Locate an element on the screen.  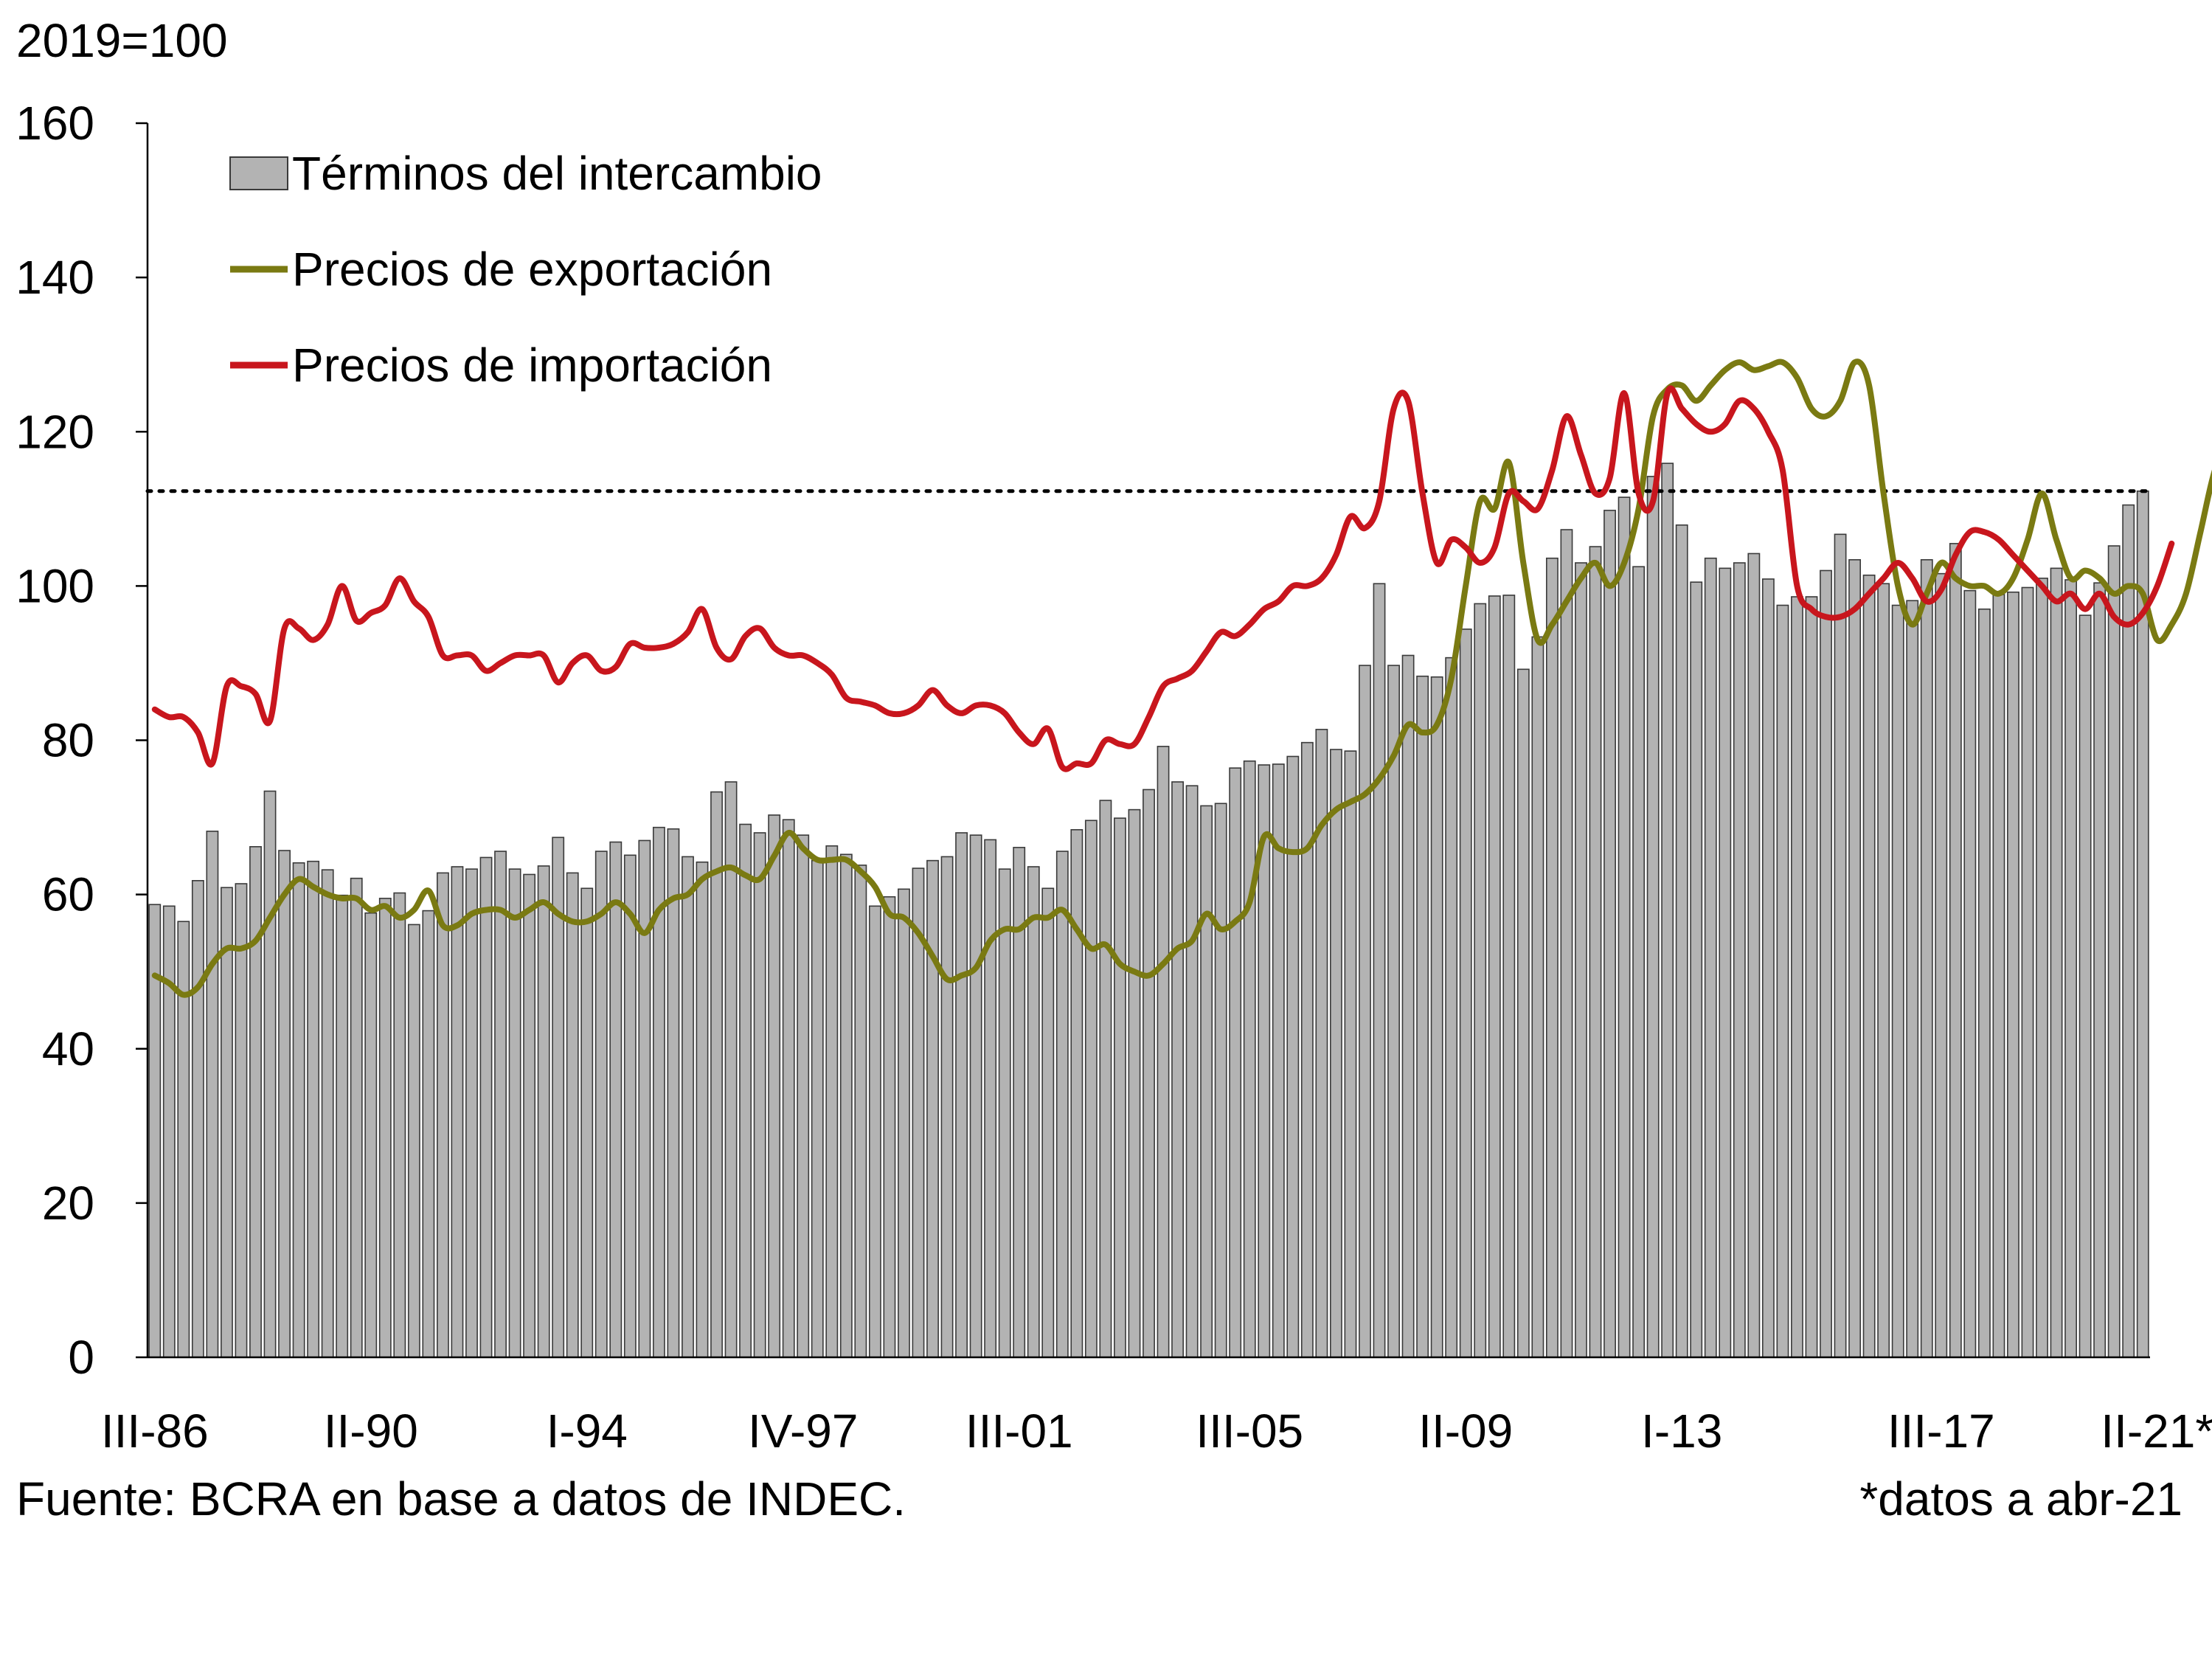
y-tick-label: 20 is located at coordinates (68, 1203).